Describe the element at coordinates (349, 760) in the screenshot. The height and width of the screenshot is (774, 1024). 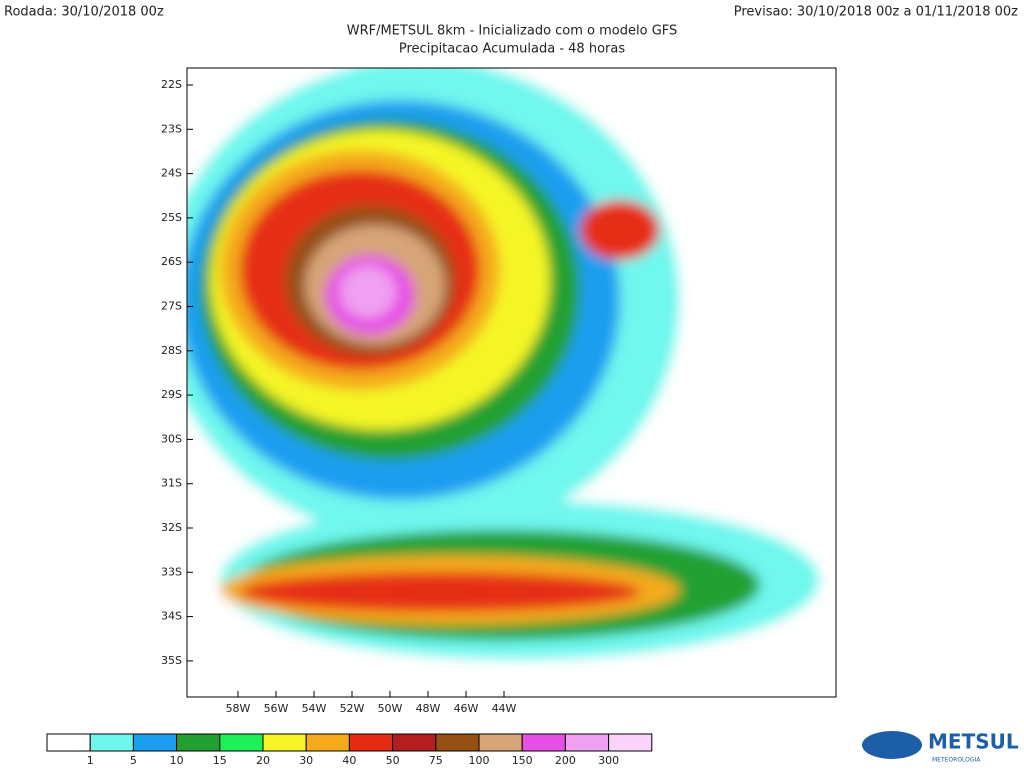
I see `colorbar-label: 40` at that location.